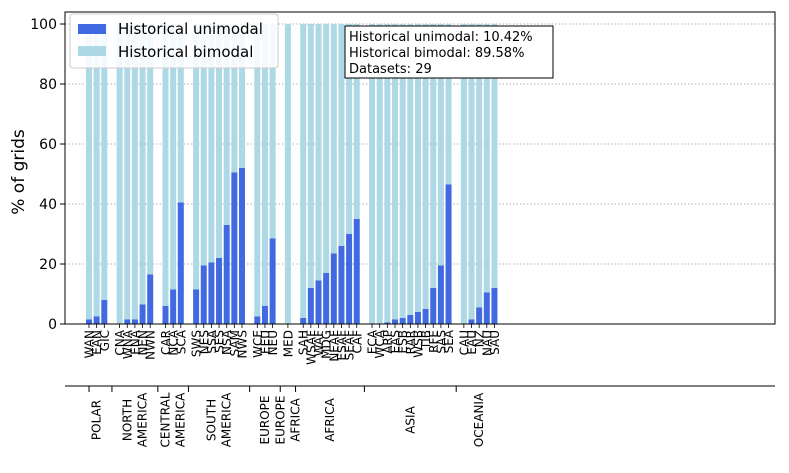  I want to click on bar-unimodal-sau, so click(494, 306).